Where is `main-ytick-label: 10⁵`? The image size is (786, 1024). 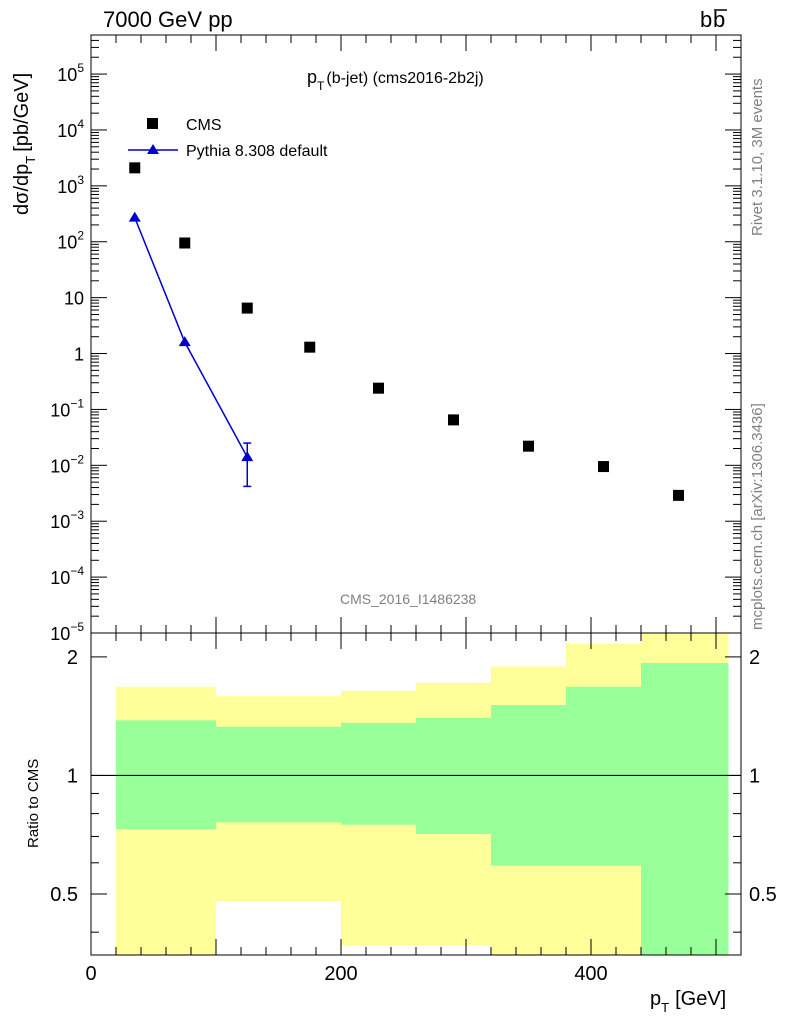 main-ytick-label: 10⁵ is located at coordinates (70, 73).